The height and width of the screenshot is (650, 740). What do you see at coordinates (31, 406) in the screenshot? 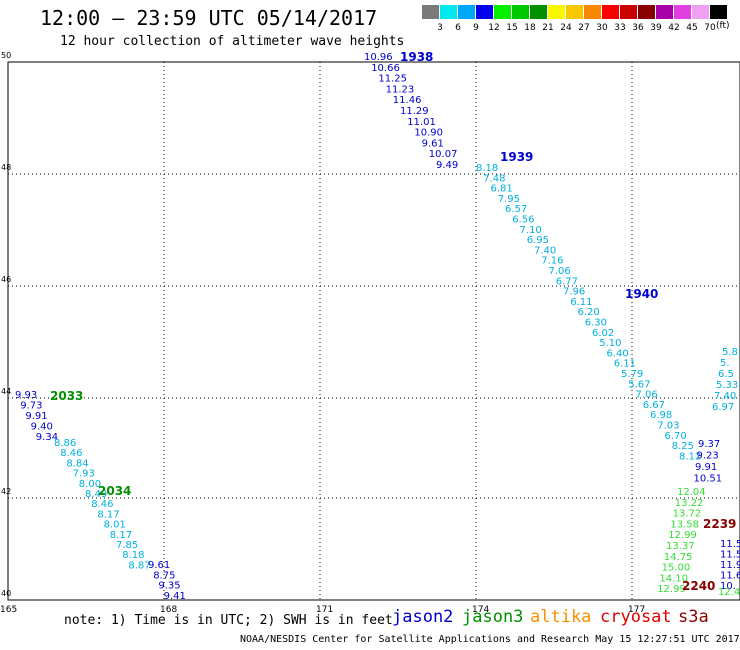
I see `wave-height-value: 9.73` at bounding box center [31, 406].